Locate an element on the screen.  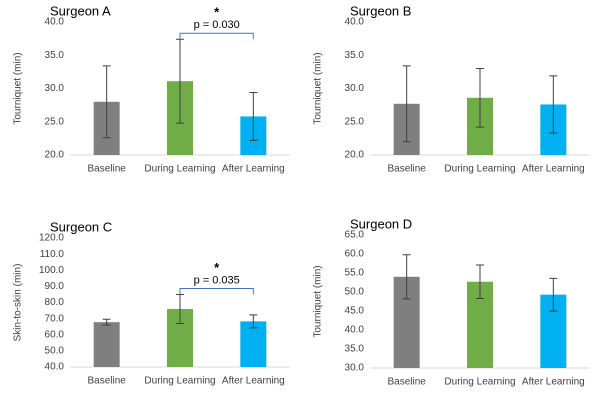
y-tick-label: 65.0 is located at coordinates (355, 235).